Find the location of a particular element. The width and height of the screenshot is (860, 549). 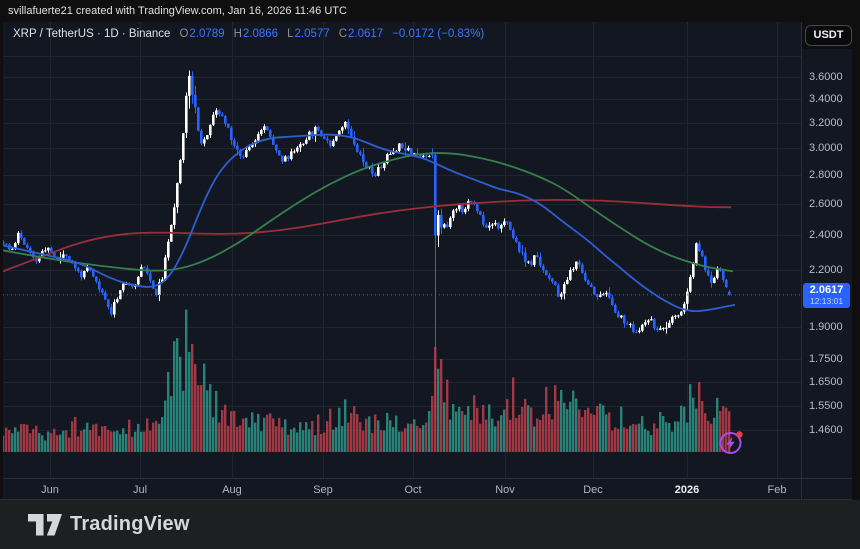

tradingview-logo-icon is located at coordinates (45, 524).